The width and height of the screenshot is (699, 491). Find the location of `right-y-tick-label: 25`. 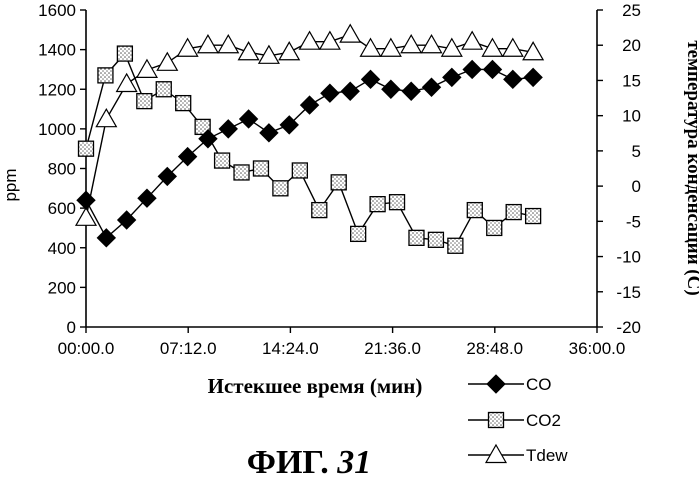

right-y-tick-label: 25 is located at coordinates (631, 10).